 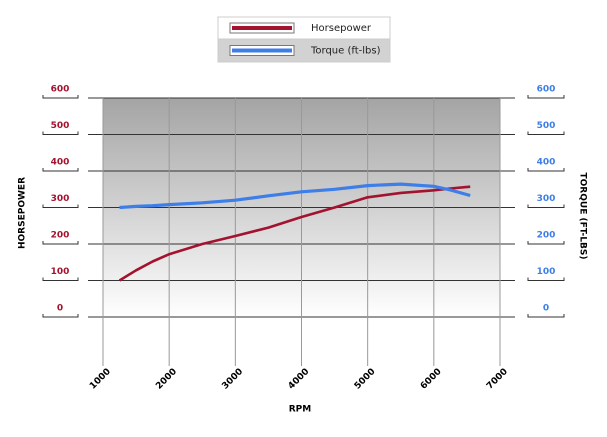 I want to click on x-tick-label: 3000, so click(x=232, y=379).